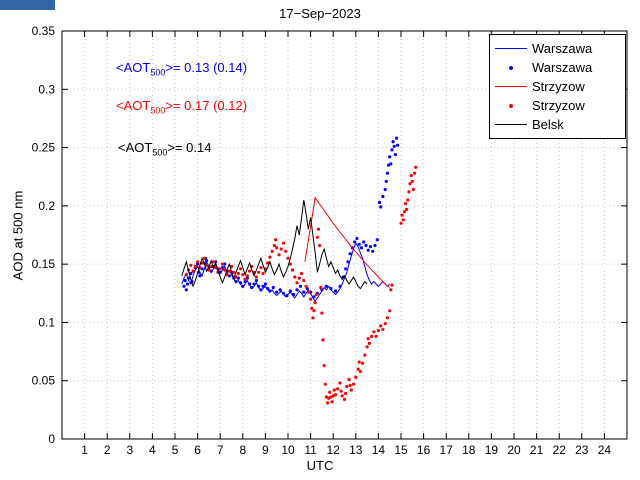  What do you see at coordinates (197, 450) in the screenshot?
I see `x-tick-label: 6` at bounding box center [197, 450].